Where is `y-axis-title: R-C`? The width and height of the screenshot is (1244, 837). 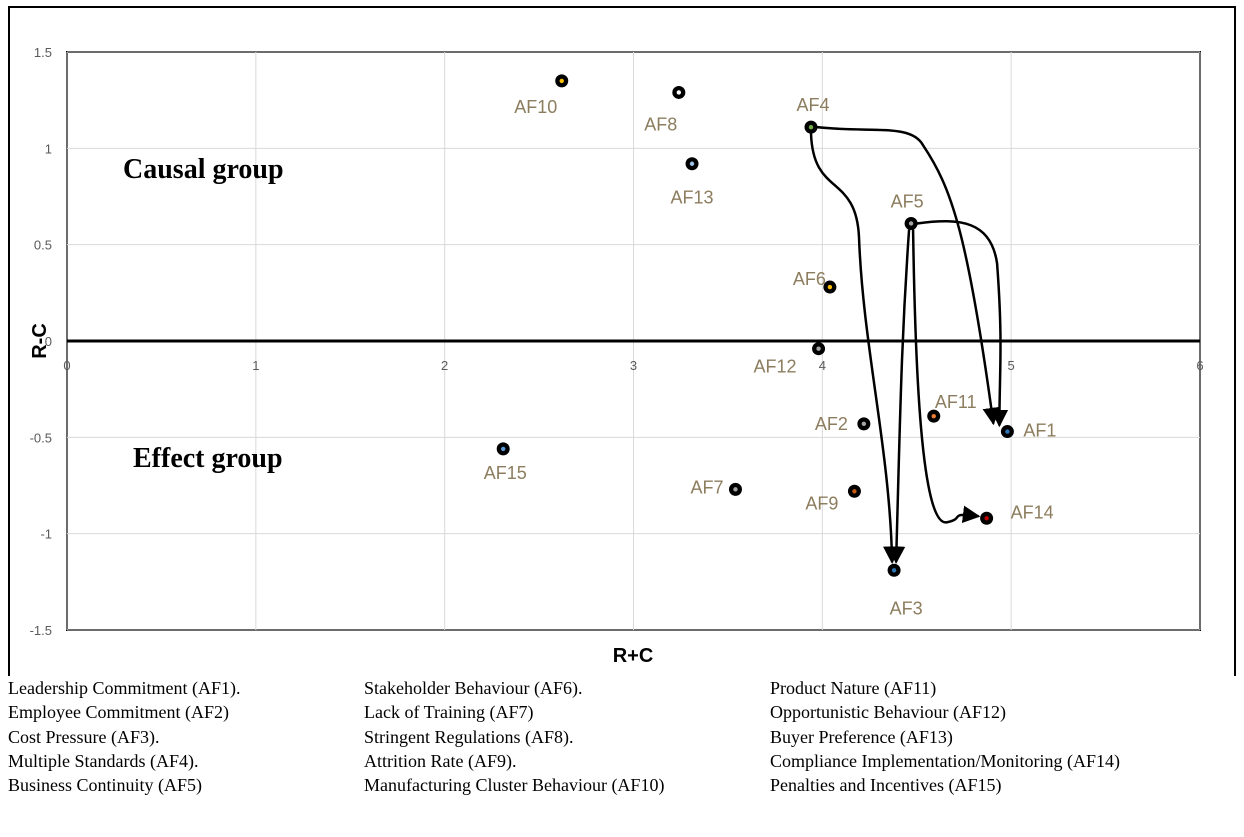 y-axis-title: R-C is located at coordinates (40, 341).